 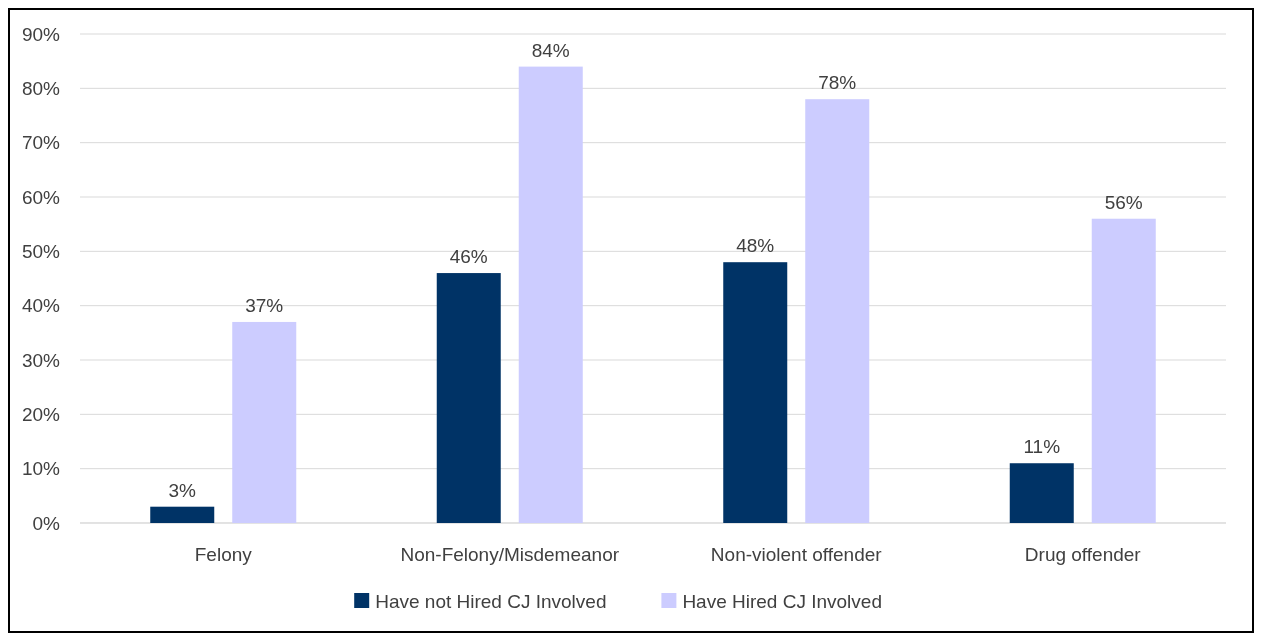 What do you see at coordinates (1083, 554) in the screenshot?
I see `x-tick-label: Drug offender` at bounding box center [1083, 554].